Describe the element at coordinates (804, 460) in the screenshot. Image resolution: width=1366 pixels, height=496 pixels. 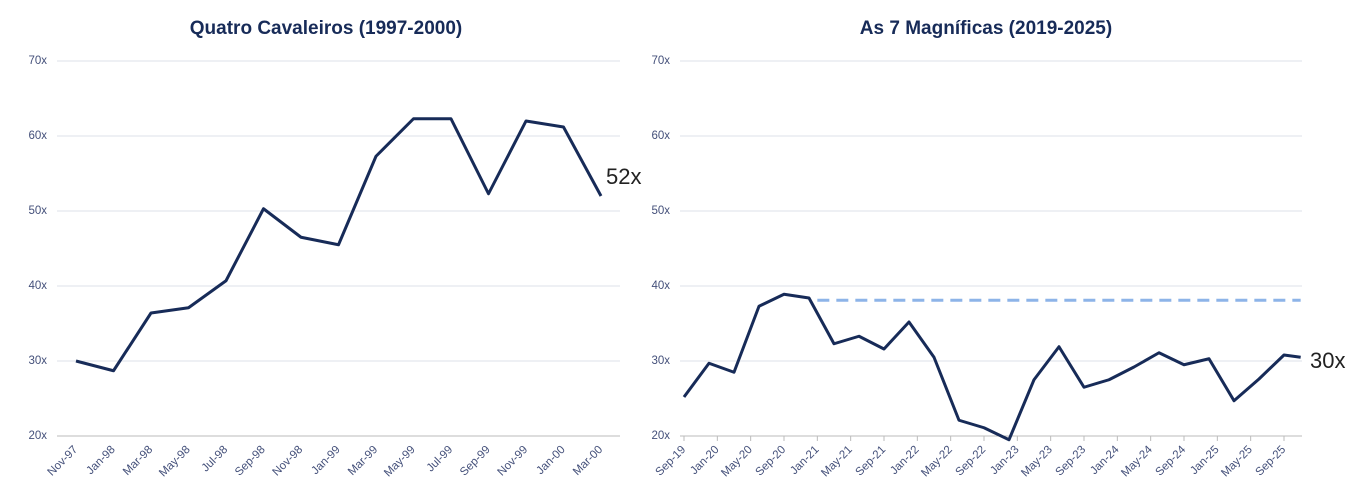
I see `x-tick-label: Jan-21` at that location.